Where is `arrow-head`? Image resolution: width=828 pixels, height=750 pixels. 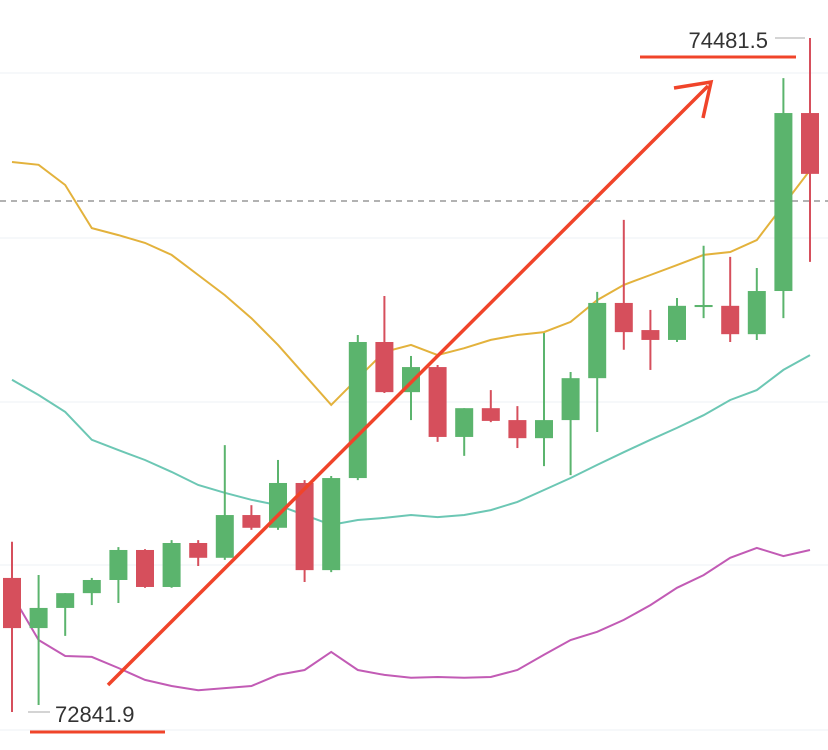 arrow-head is located at coordinates (693, 99).